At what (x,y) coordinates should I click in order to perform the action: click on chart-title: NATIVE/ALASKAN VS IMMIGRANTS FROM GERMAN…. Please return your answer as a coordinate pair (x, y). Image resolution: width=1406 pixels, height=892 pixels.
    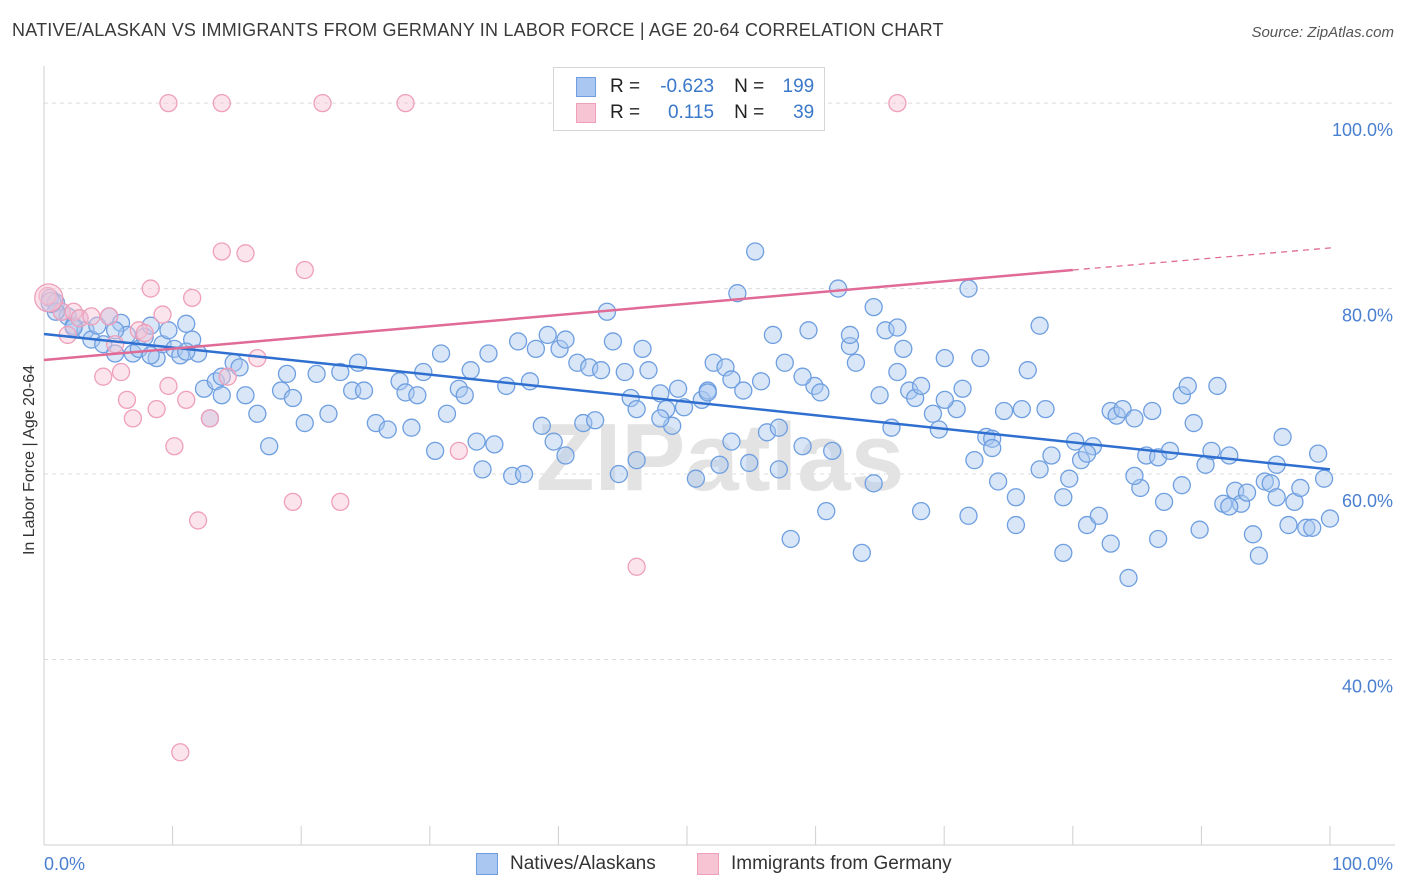
    Looking at the image, I should click on (478, 30).